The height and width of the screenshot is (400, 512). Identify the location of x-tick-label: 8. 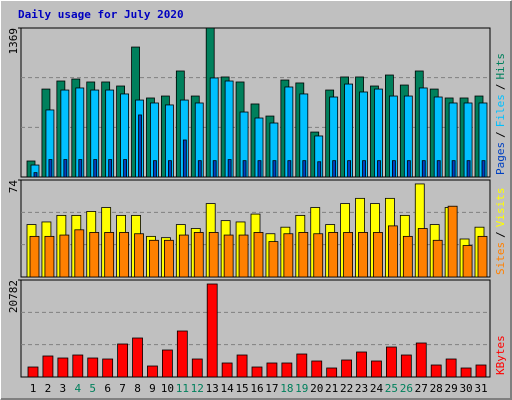
(137, 388).